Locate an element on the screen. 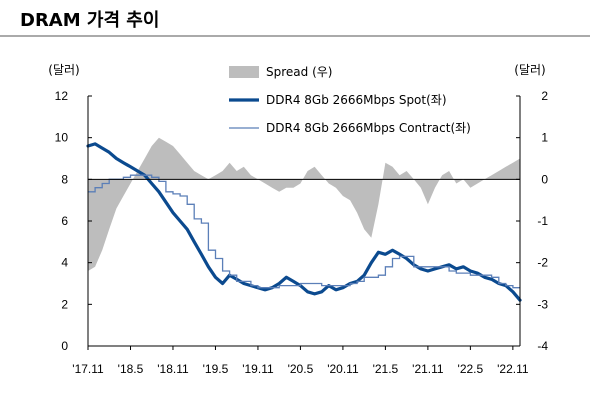 This screenshot has height=405, width=590. right-axis-unit: (달러) is located at coordinates (529, 70).